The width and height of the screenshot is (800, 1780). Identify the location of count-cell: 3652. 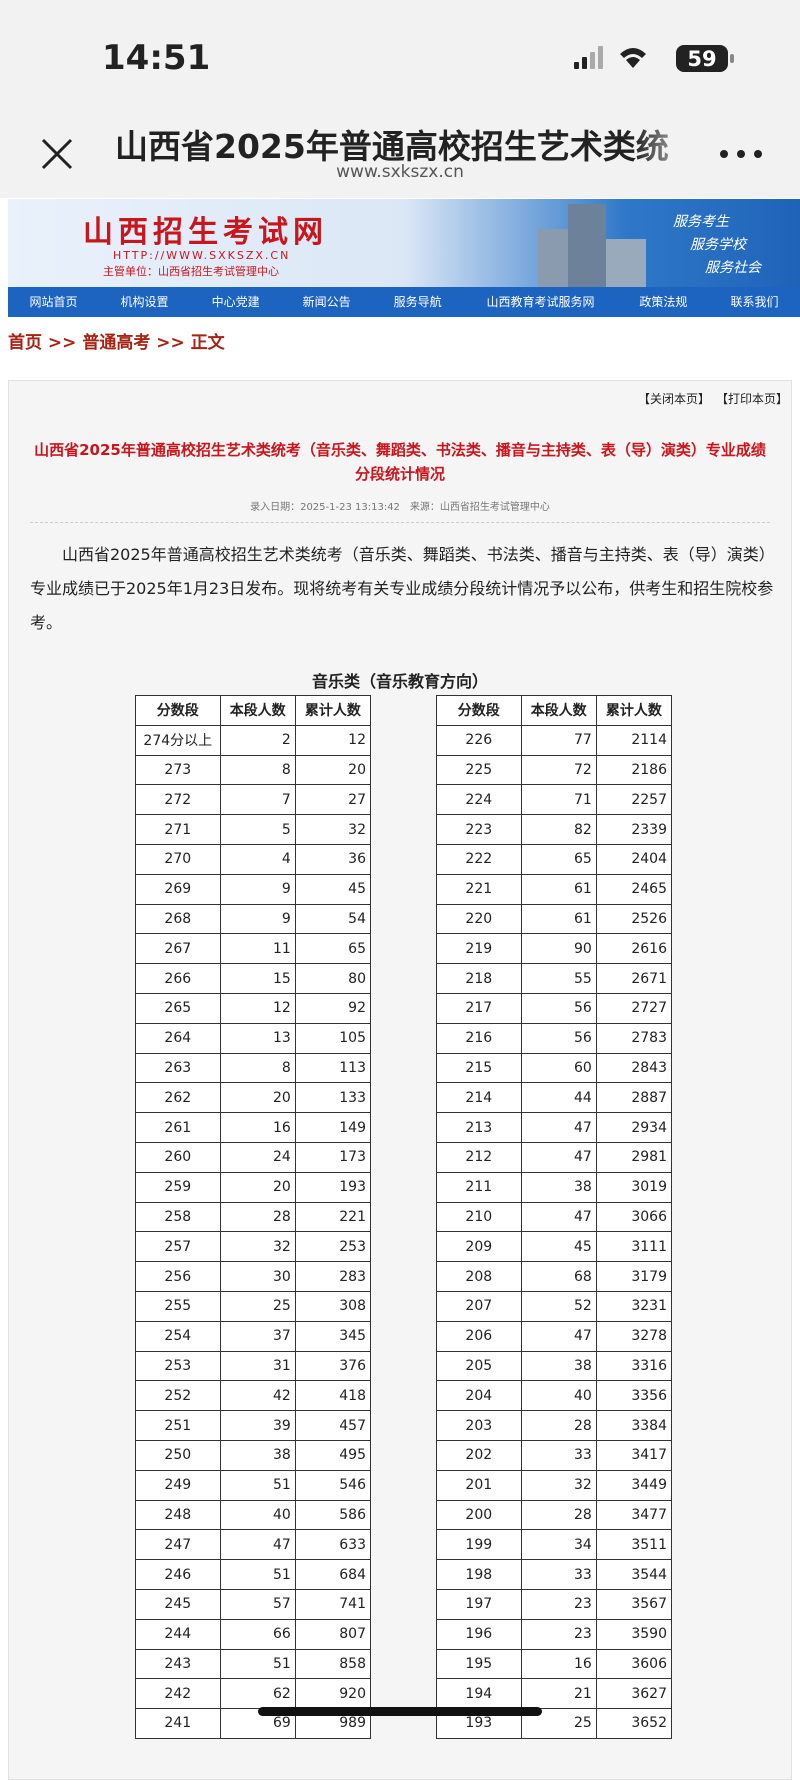
(634, 1723).